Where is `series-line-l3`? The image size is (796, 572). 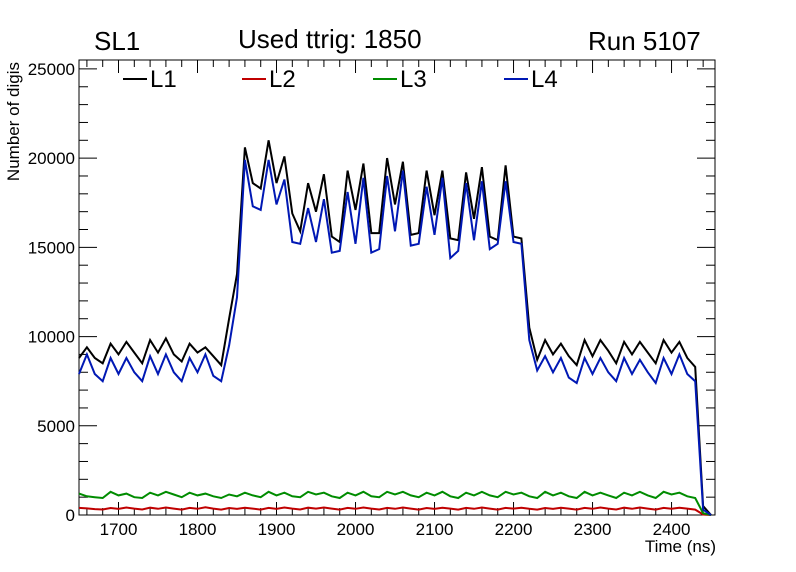
series-line-l3 is located at coordinates (395, 503).